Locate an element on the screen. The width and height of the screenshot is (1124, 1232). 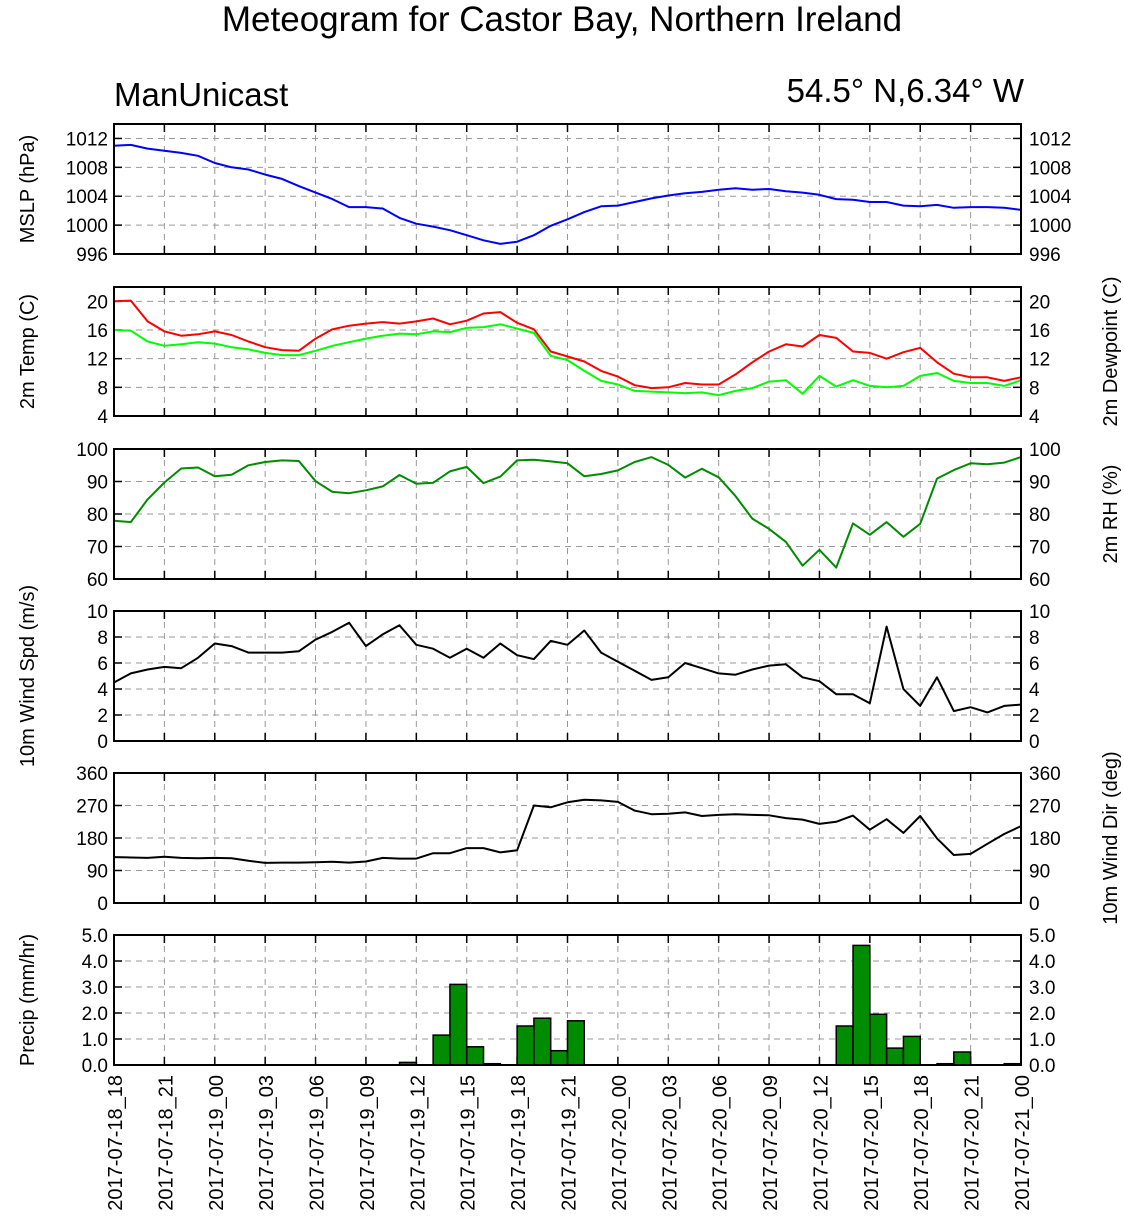
y-tick-label-left: 4.0 is located at coordinates (95, 962).